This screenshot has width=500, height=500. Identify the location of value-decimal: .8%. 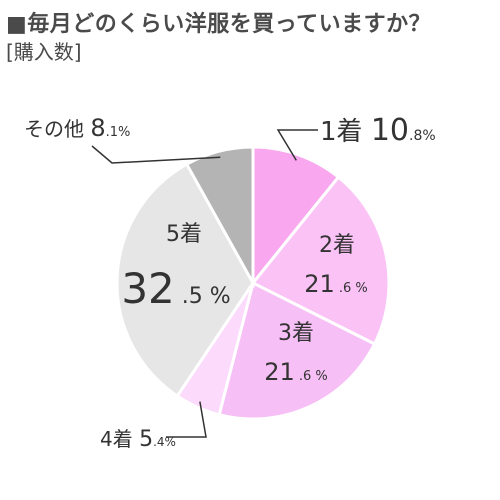
(422, 136).